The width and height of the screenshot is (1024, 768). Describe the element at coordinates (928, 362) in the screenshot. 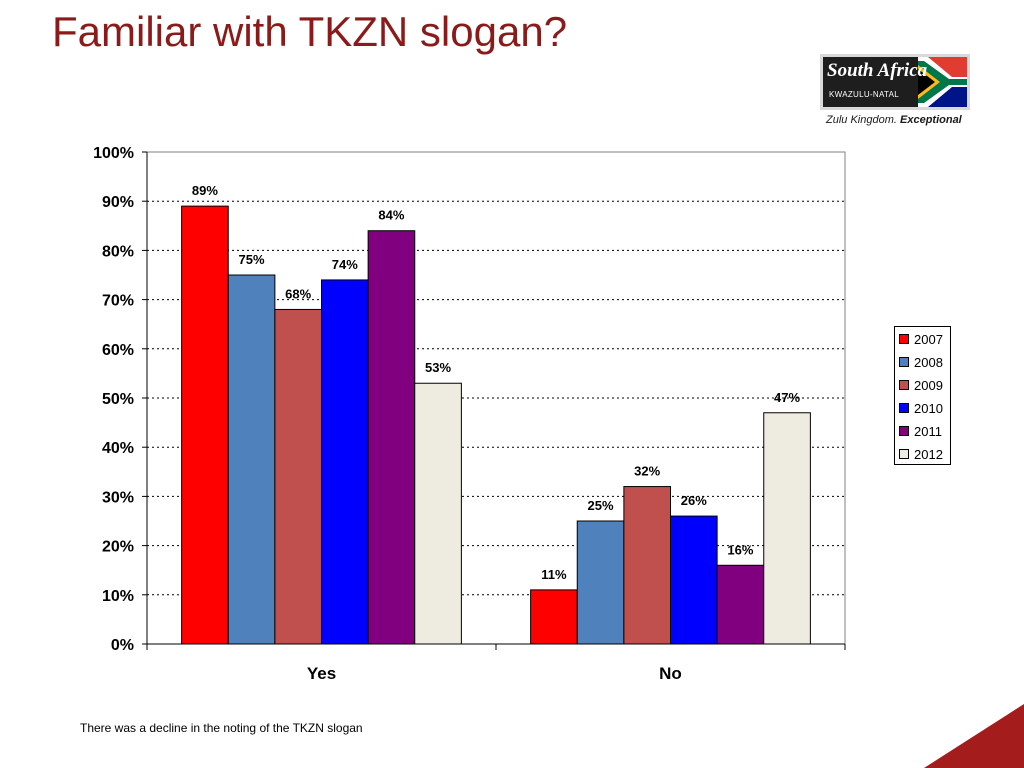

I see `legend-label: 2008` at that location.